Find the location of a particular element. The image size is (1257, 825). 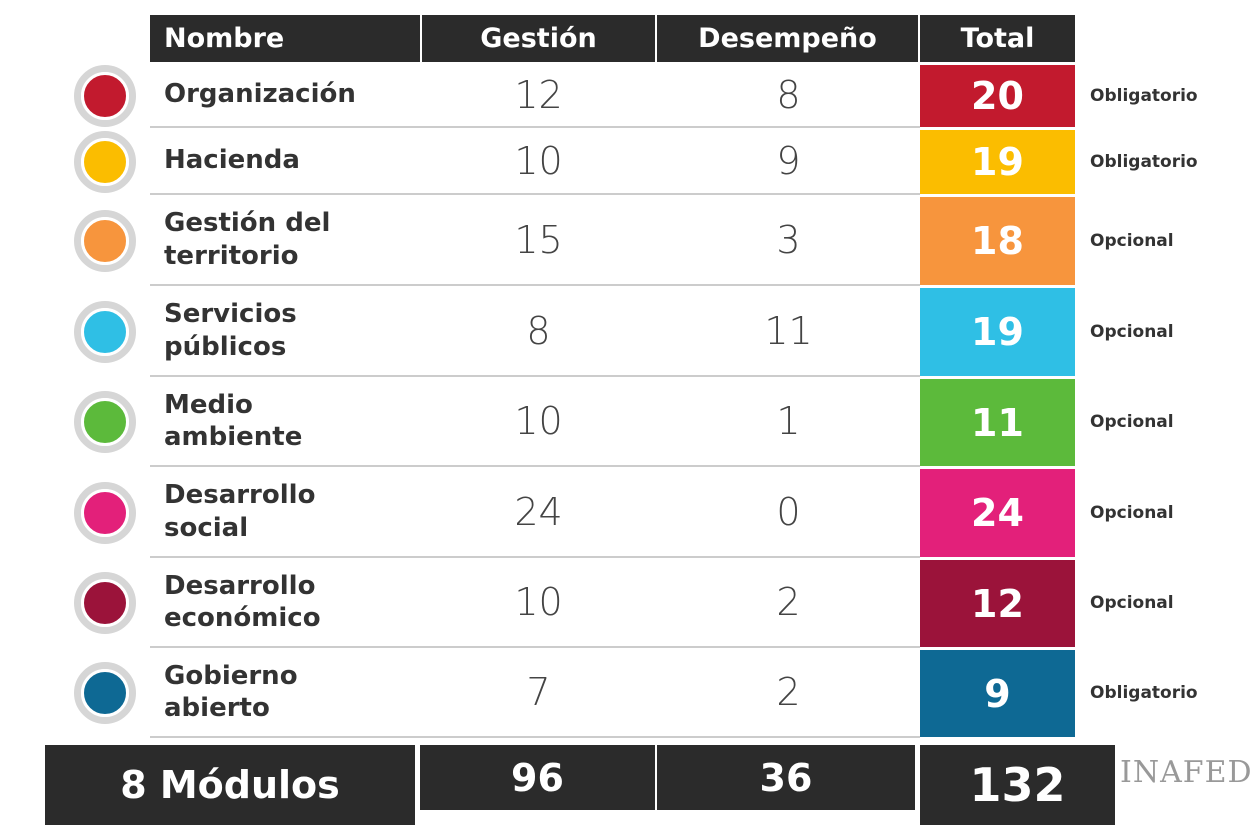

row-name: Gestión del territorio is located at coordinates (285, 240).